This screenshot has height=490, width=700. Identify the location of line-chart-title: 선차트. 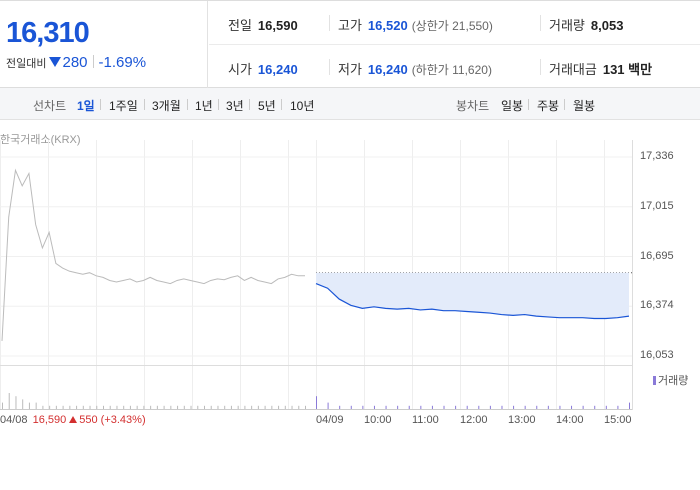
(50, 106).